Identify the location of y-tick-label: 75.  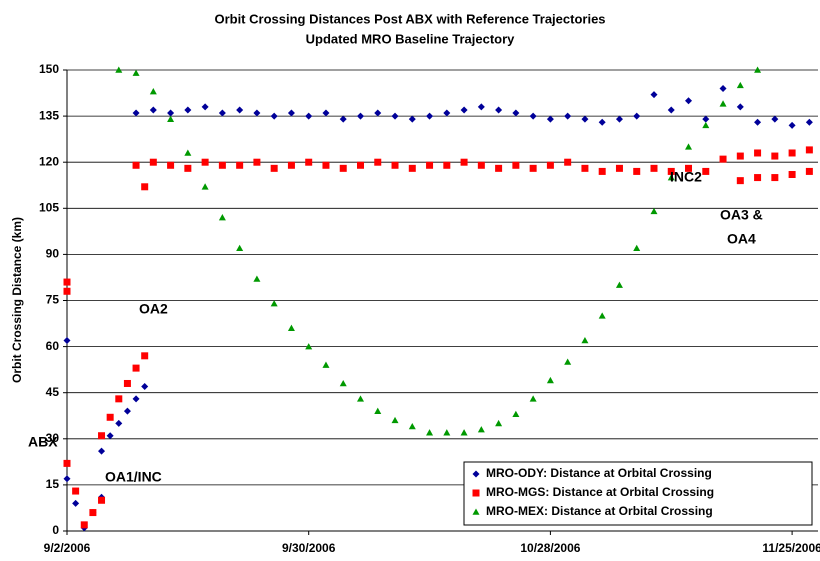
(53, 300).